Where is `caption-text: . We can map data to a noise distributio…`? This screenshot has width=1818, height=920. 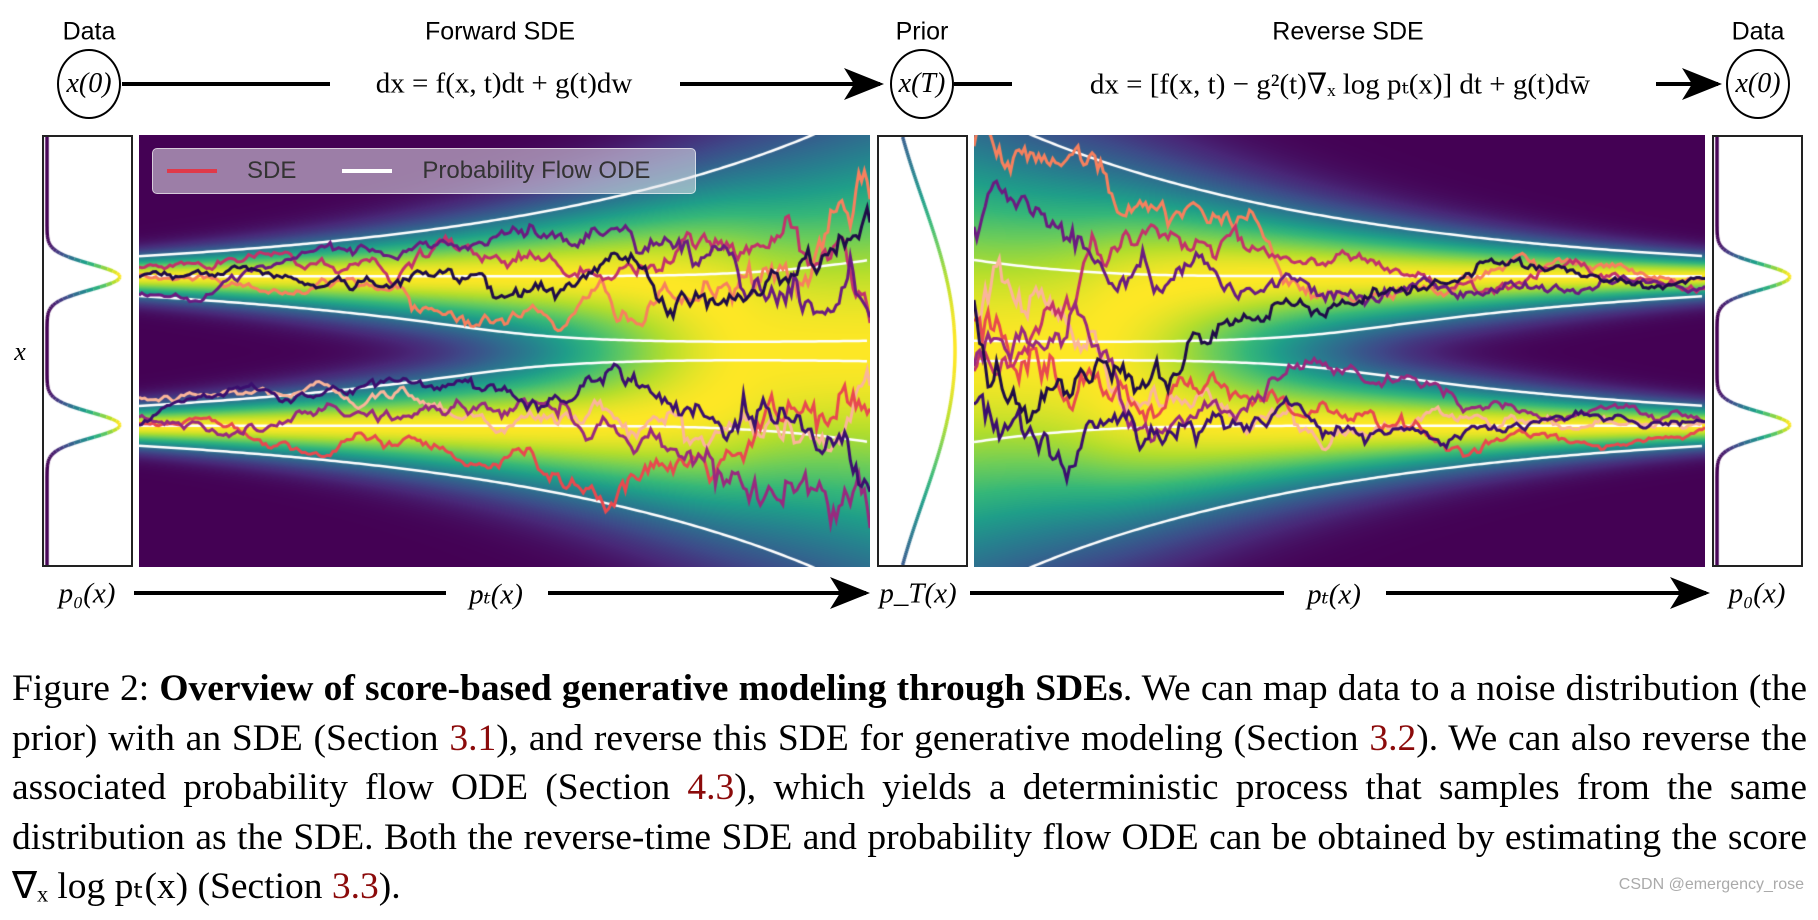
caption-text: . We can map data to a noise distributio… is located at coordinates (909, 713).